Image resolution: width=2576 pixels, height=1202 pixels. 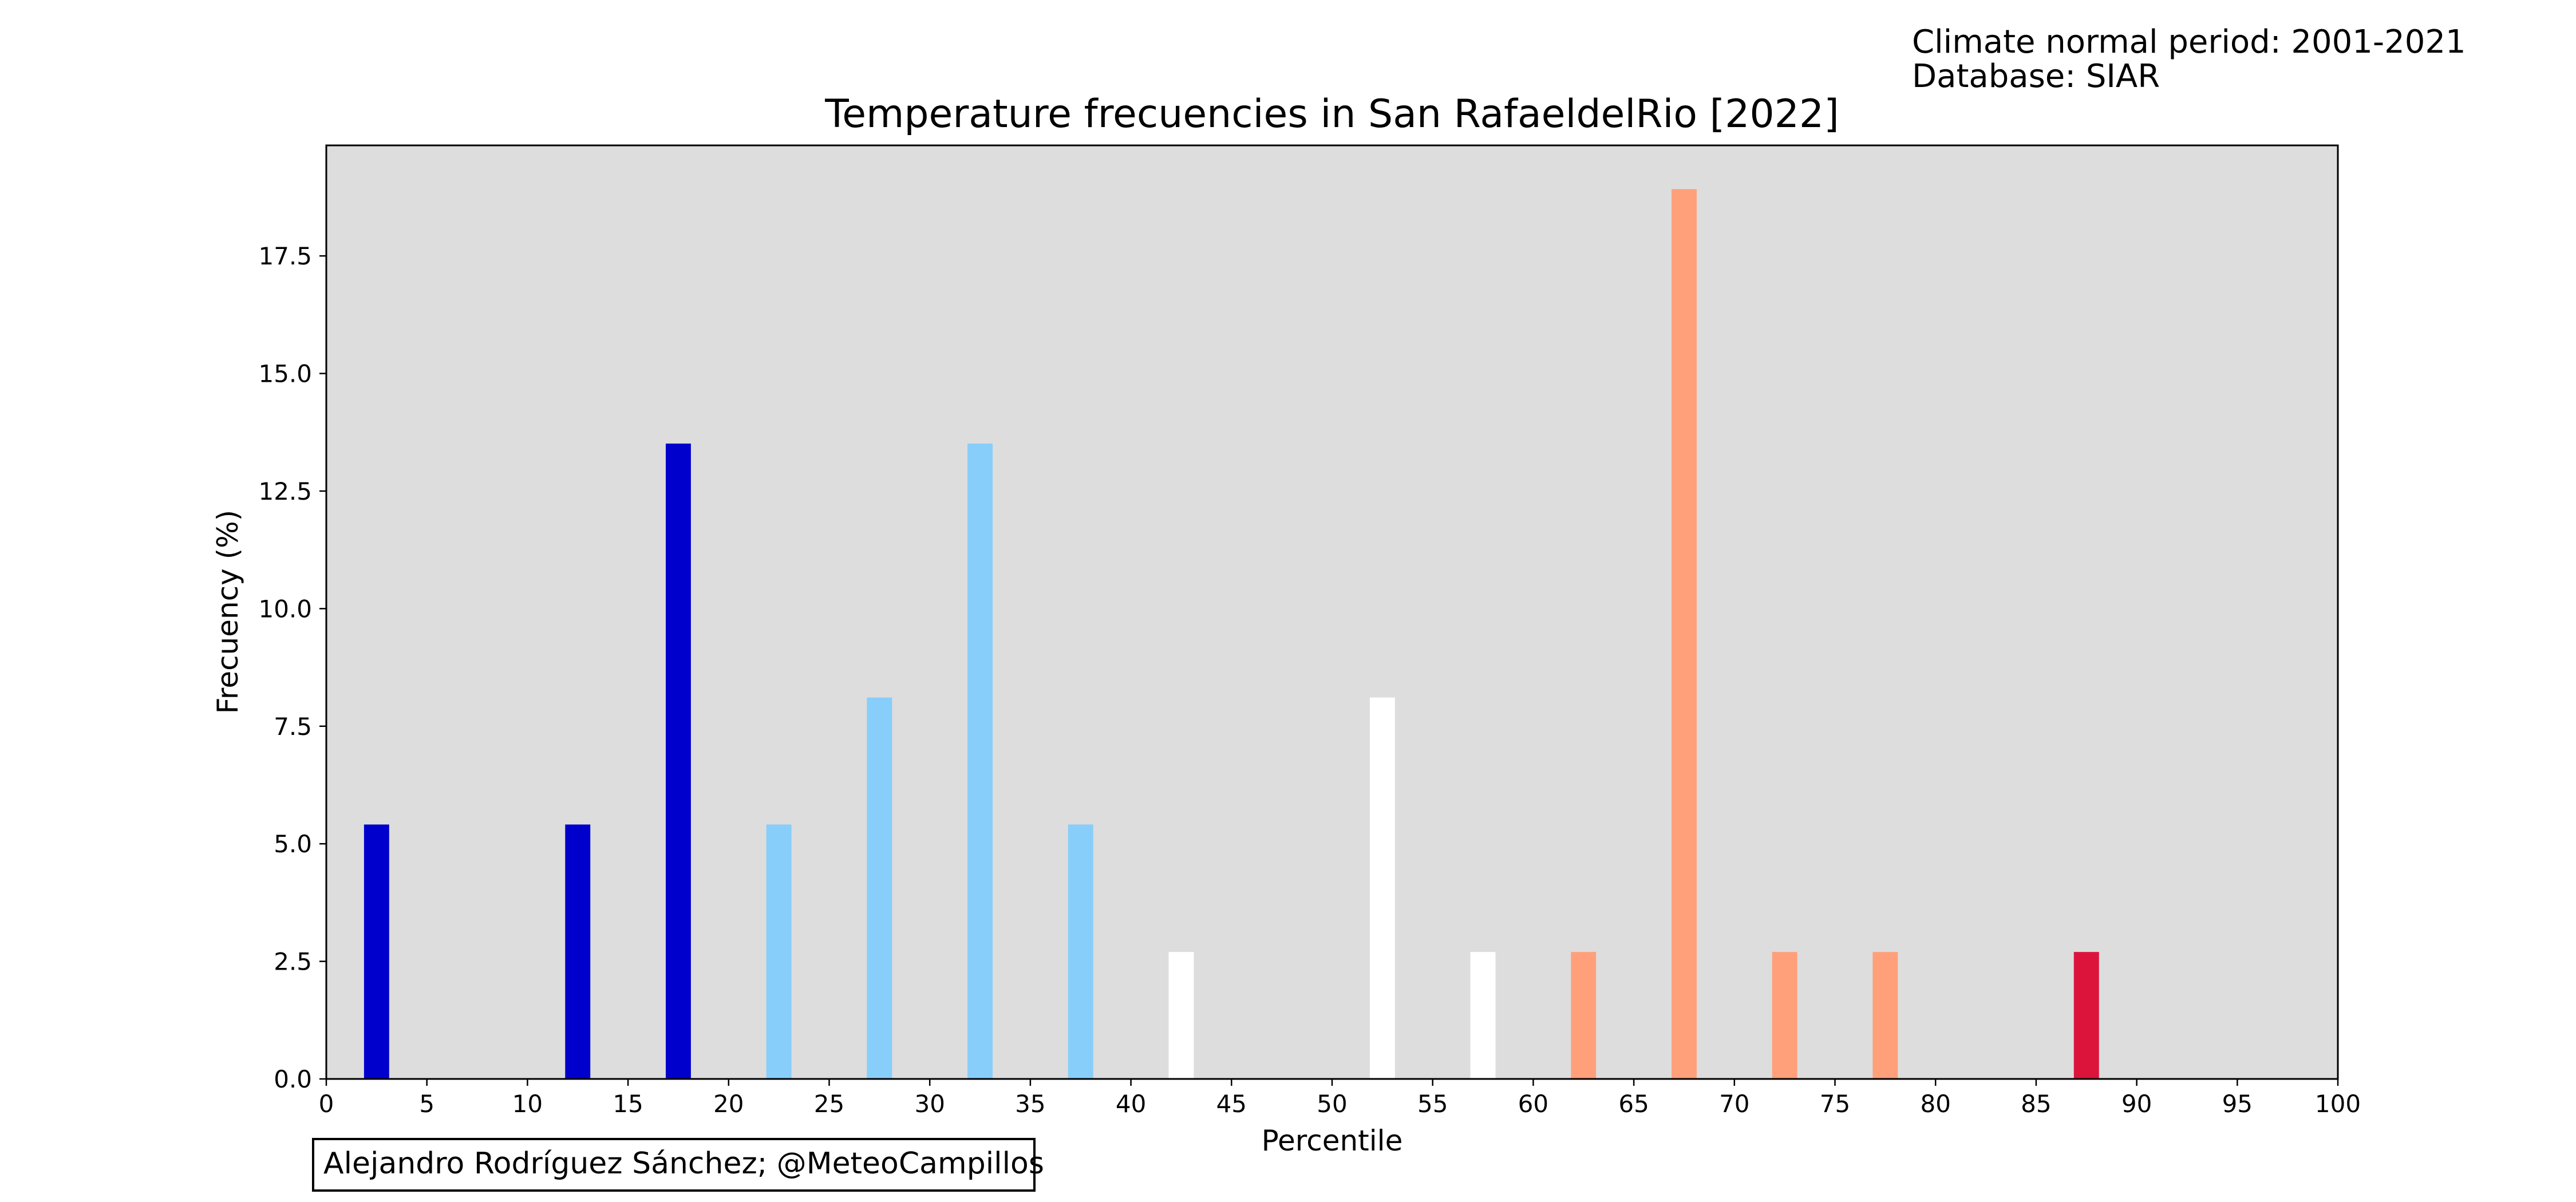 What do you see at coordinates (426, 1104) in the screenshot?
I see `x-tick-label-1: 5` at bounding box center [426, 1104].